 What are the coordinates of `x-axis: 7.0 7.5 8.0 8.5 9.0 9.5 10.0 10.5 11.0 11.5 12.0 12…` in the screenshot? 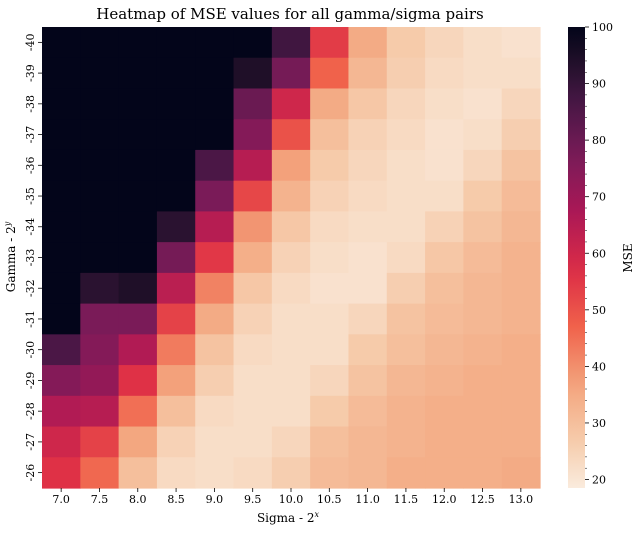 It's located at (292, 497).